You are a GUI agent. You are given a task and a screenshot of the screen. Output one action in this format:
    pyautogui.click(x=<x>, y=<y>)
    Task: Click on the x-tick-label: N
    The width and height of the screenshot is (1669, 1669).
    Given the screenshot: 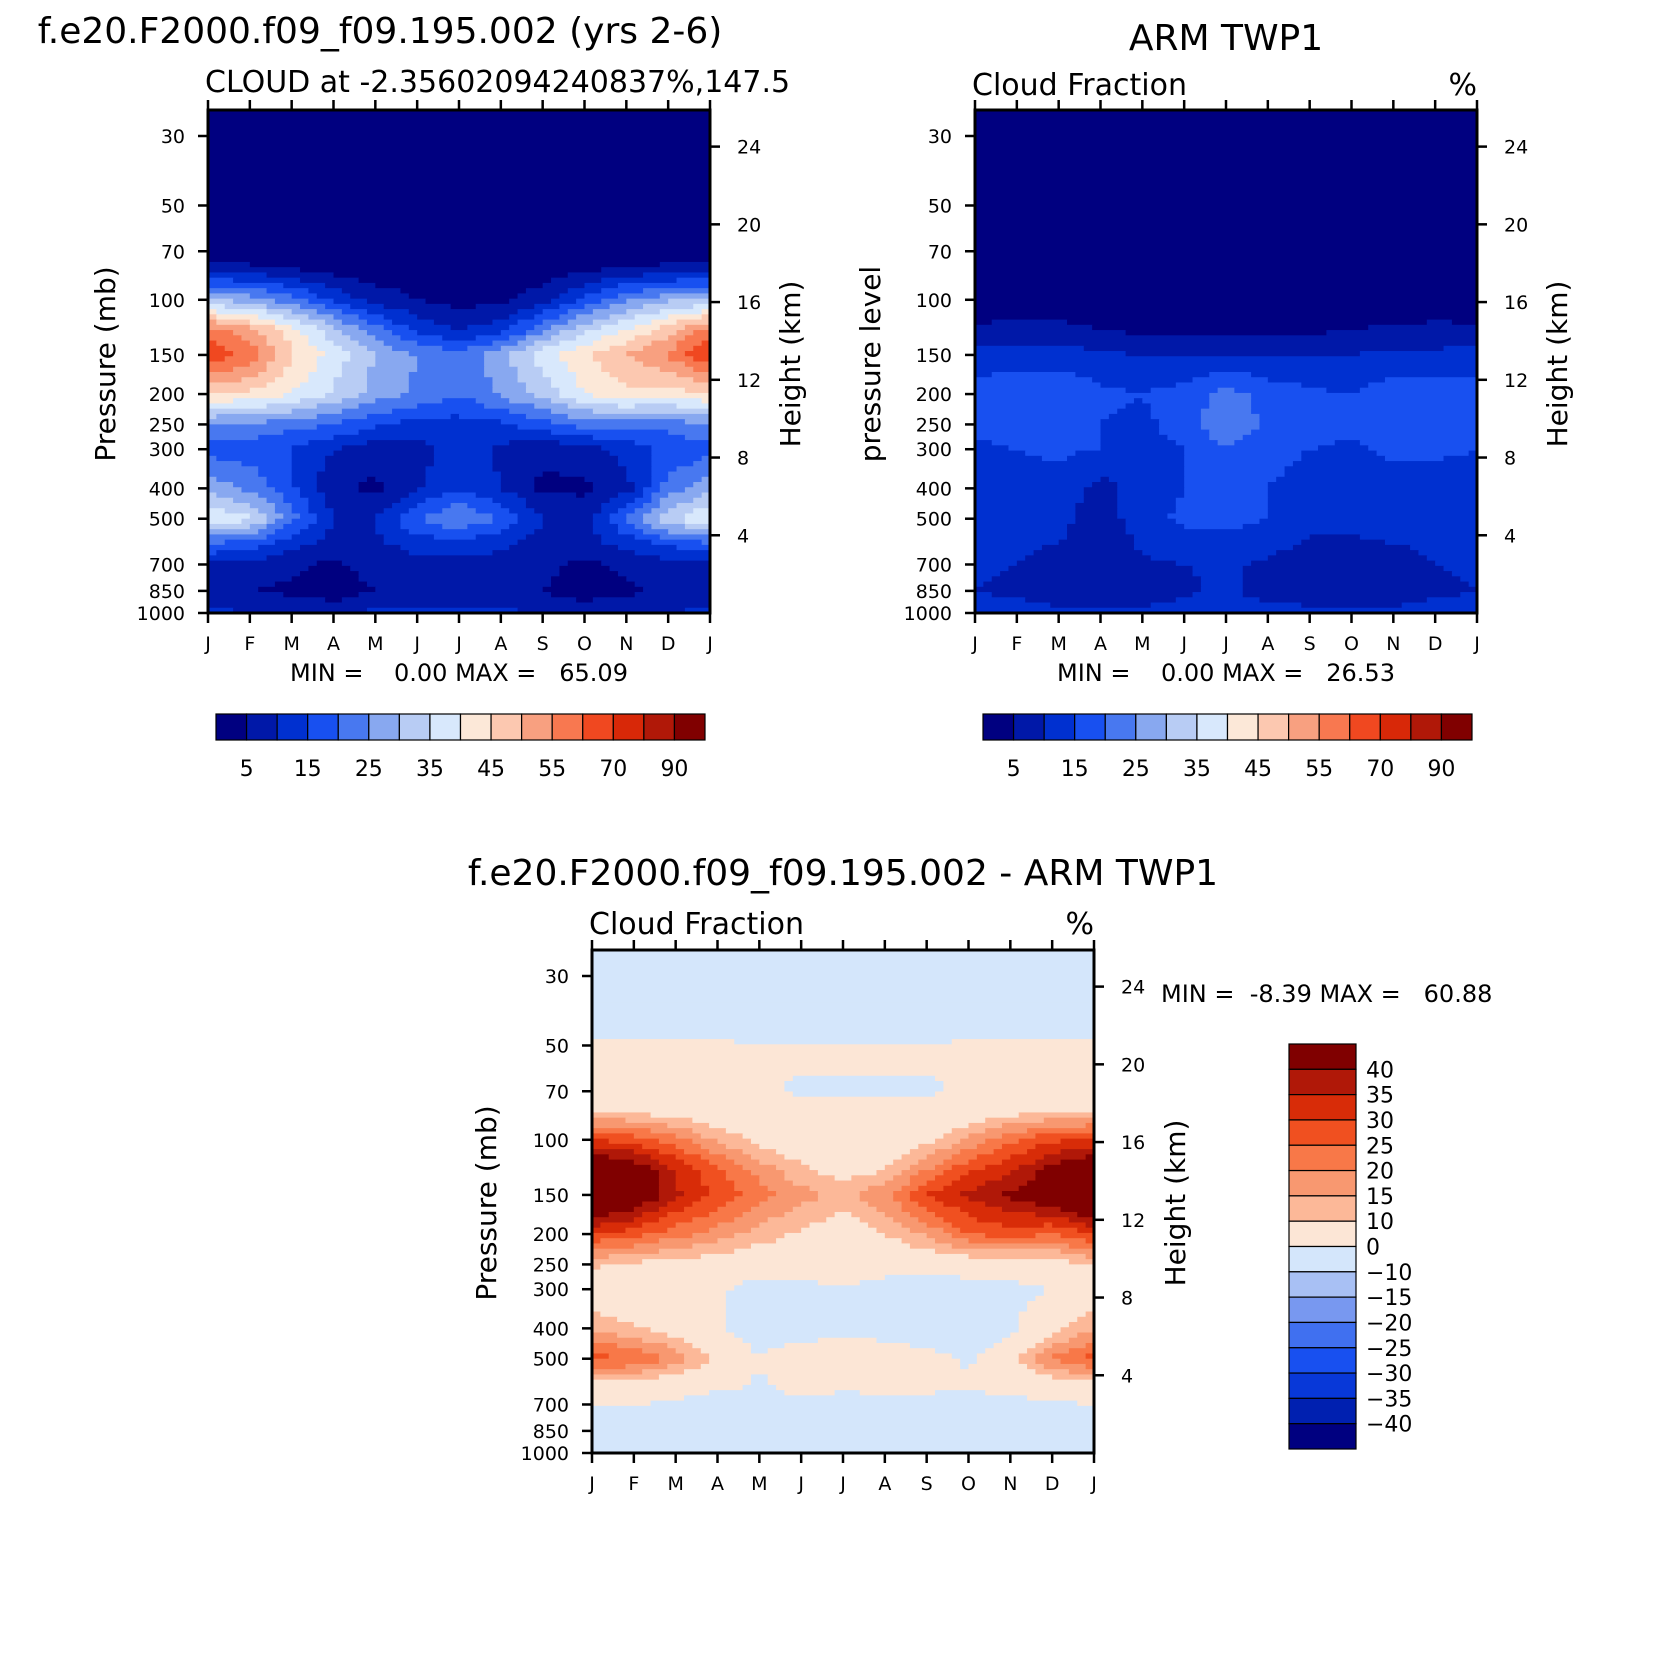 What is the action you would take?
    pyautogui.click(x=626, y=644)
    